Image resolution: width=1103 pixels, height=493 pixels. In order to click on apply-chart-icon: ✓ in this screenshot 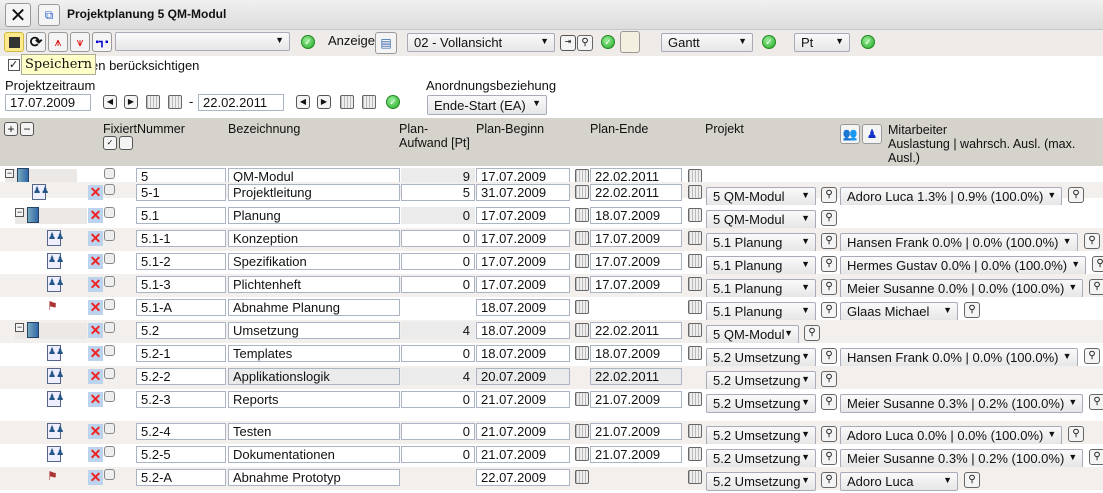, I will do `click(769, 42)`.